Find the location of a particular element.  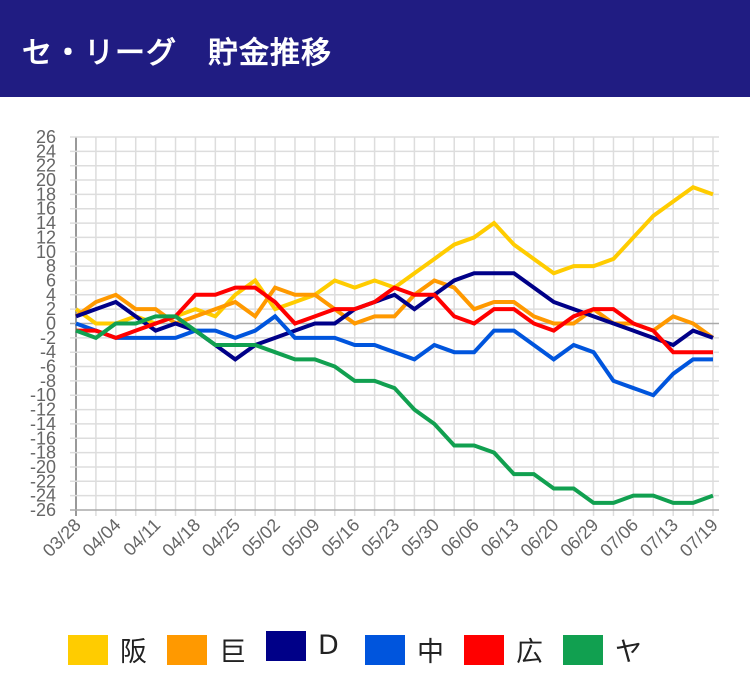

y-tick-label: 18 is located at coordinates (46, 194).